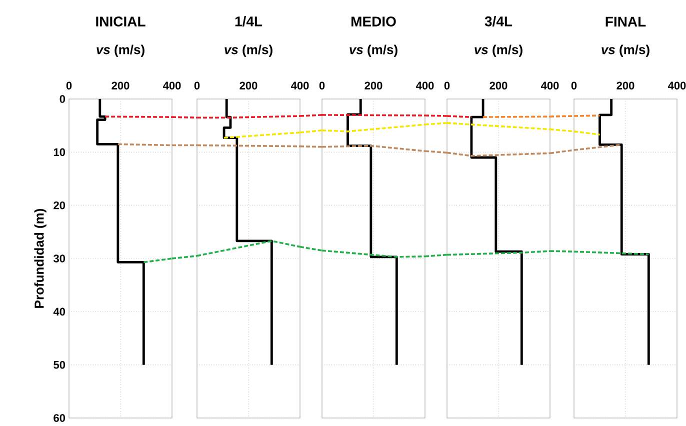  What do you see at coordinates (60, 418) in the screenshot?
I see `y-tick-label: 60` at bounding box center [60, 418].